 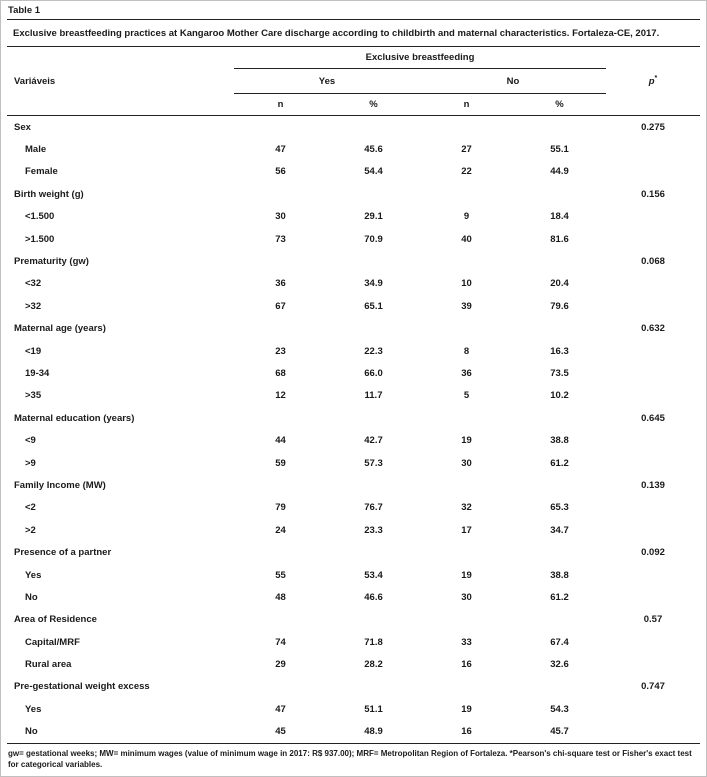 What do you see at coordinates (559, 284) in the screenshot?
I see `cell-value: 20.4` at bounding box center [559, 284].